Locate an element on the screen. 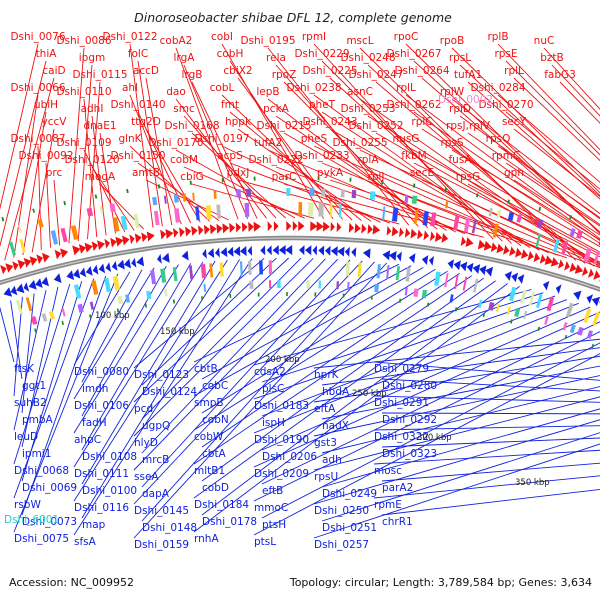 Image resolution: width=600 pixels, height=600 pixels. reverse-gene-label: mrcB is located at coordinates (155, 460).